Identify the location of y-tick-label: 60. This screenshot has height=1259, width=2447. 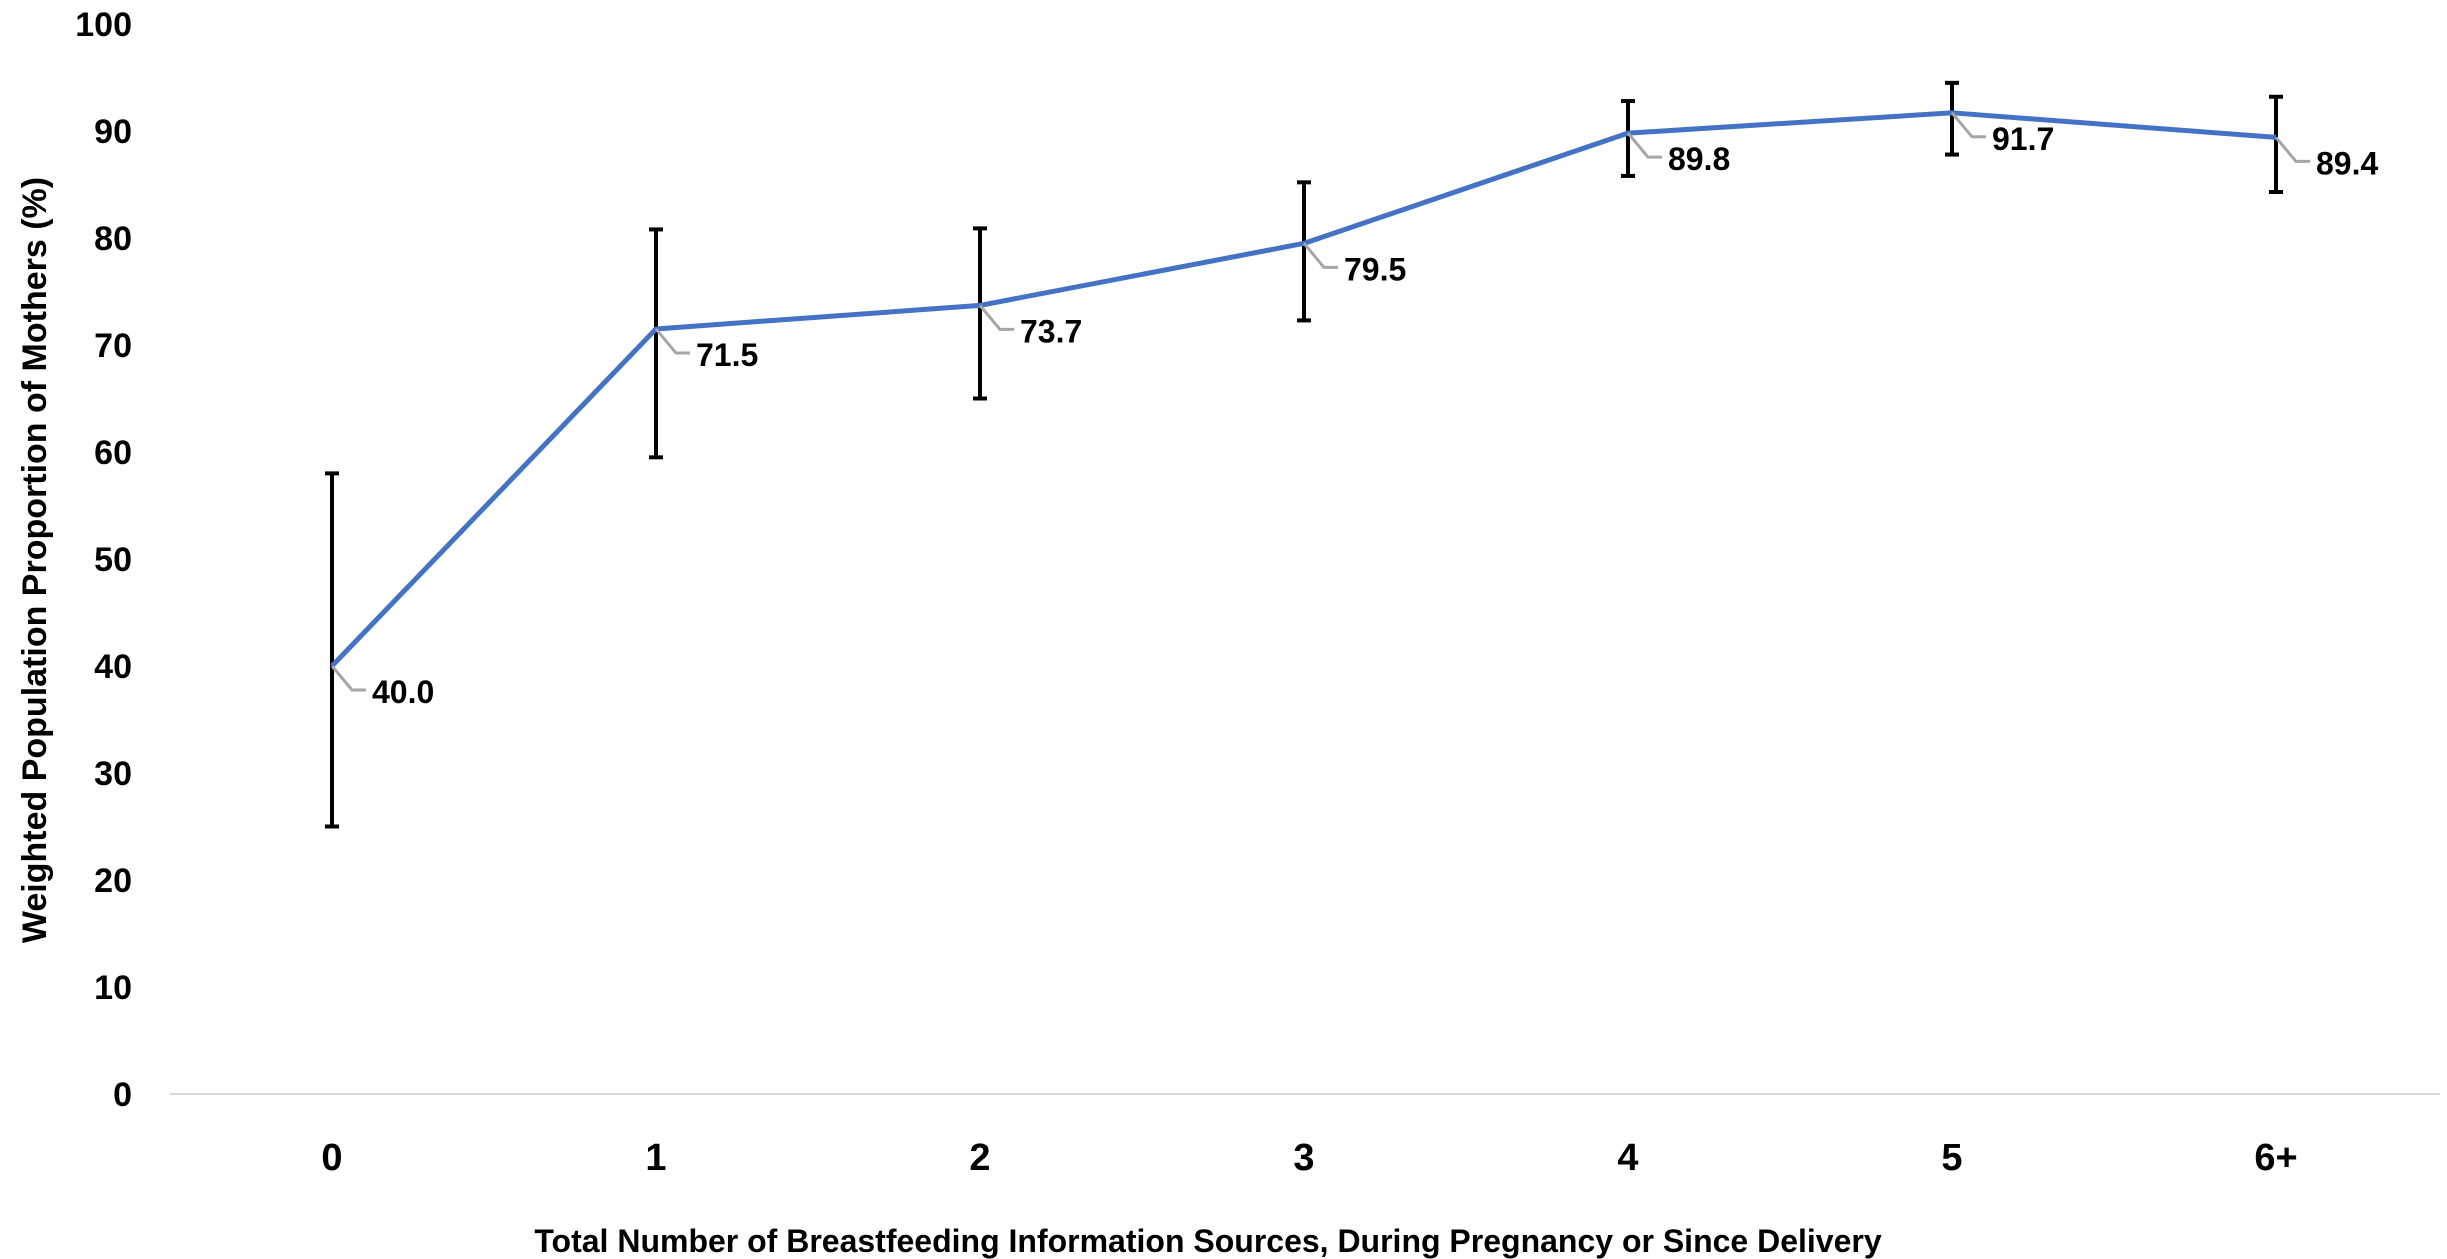
(113, 453).